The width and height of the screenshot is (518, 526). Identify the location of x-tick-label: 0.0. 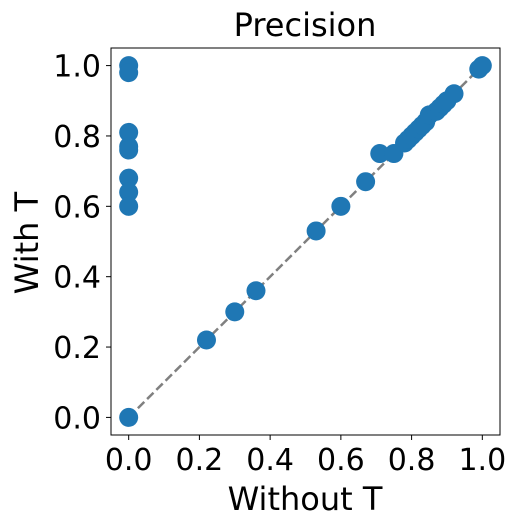
(129, 460).